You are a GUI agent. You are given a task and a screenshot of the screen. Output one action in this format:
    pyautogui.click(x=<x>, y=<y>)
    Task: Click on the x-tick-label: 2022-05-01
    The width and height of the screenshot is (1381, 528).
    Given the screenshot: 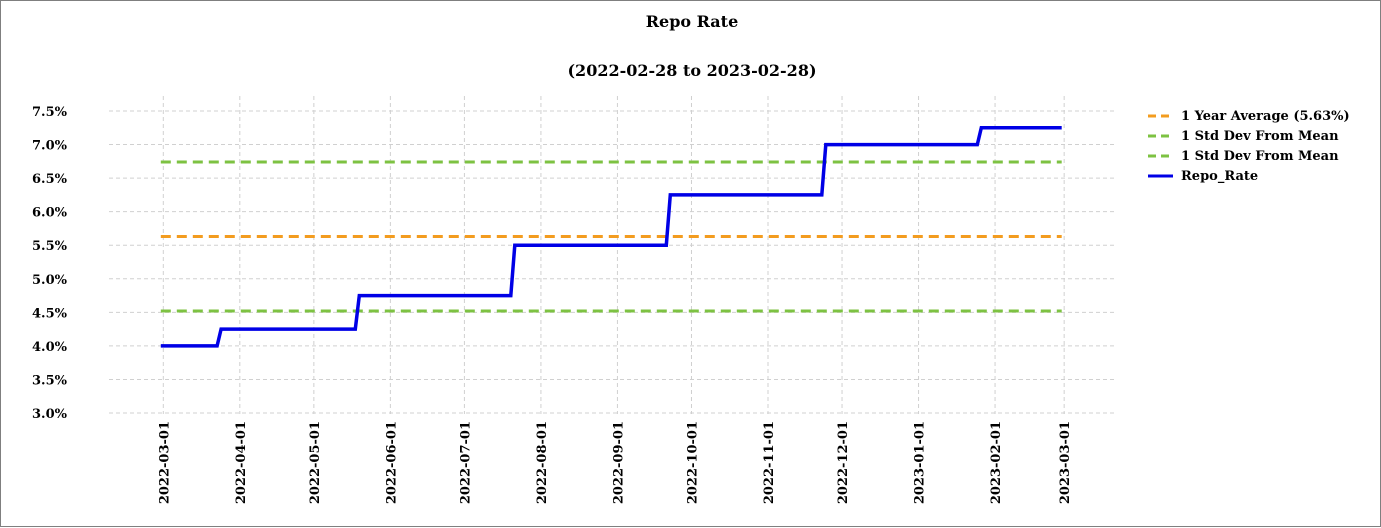 What is the action you would take?
    pyautogui.click(x=315, y=462)
    